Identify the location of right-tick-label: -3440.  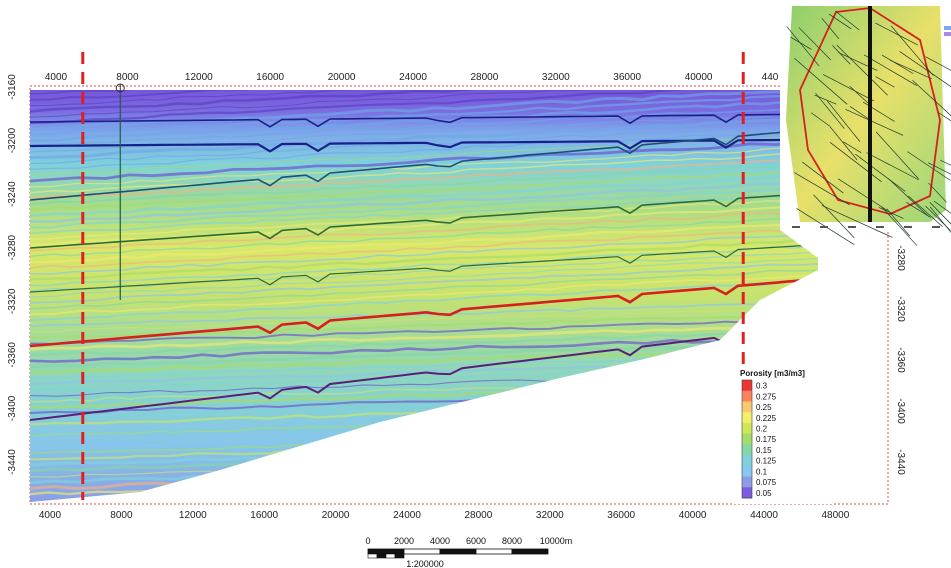
(900, 462).